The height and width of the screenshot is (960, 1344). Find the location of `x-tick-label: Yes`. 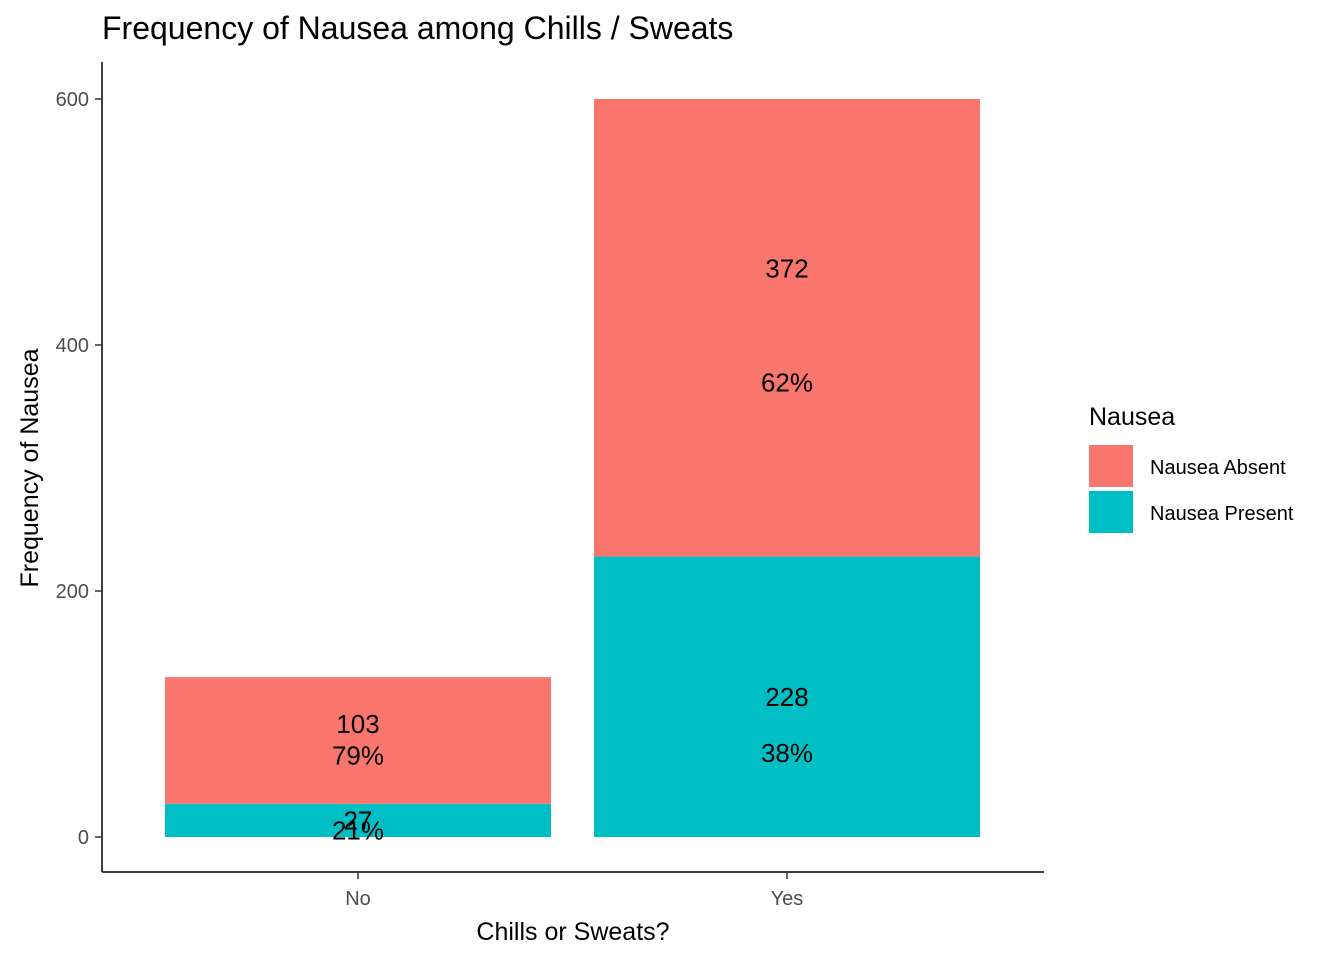

x-tick-label: Yes is located at coordinates (787, 899).